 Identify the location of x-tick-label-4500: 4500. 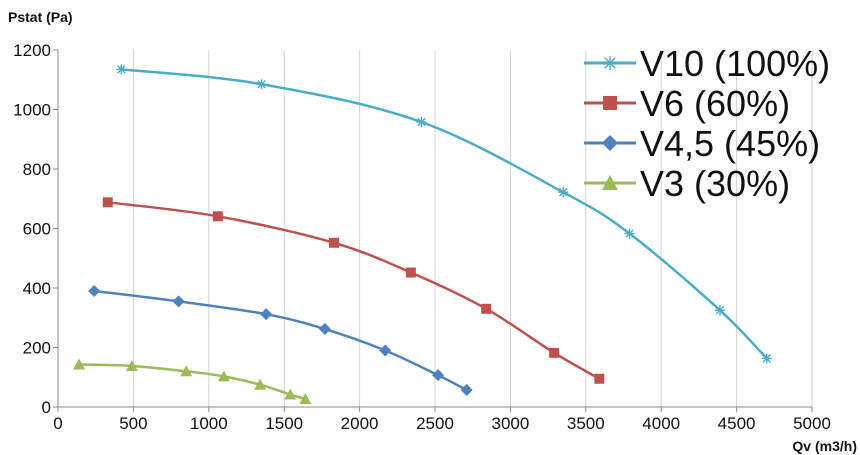
(737, 423).